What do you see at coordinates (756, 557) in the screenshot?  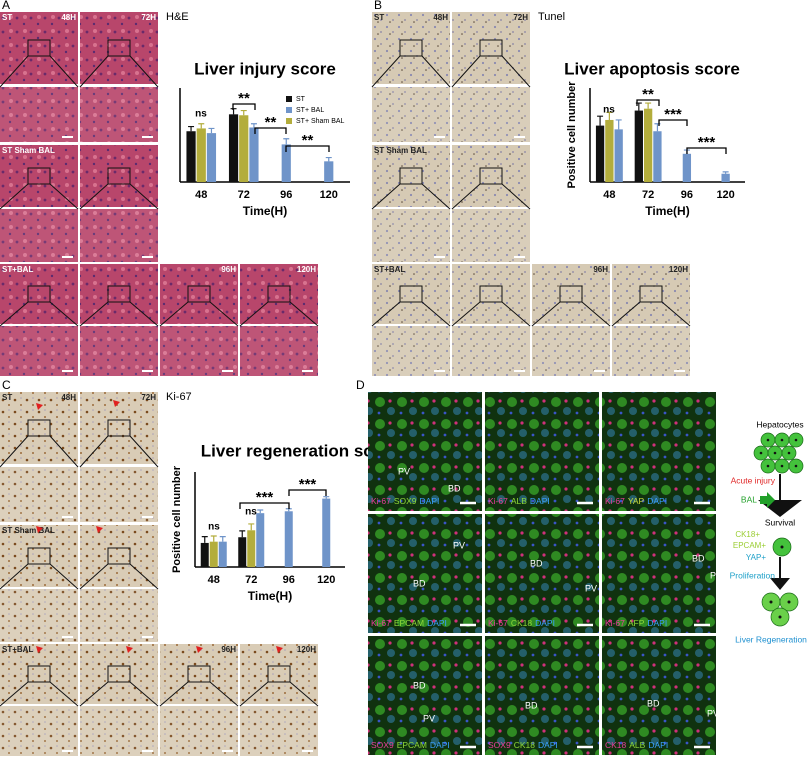 I see `diagram-text: YAP+` at bounding box center [756, 557].